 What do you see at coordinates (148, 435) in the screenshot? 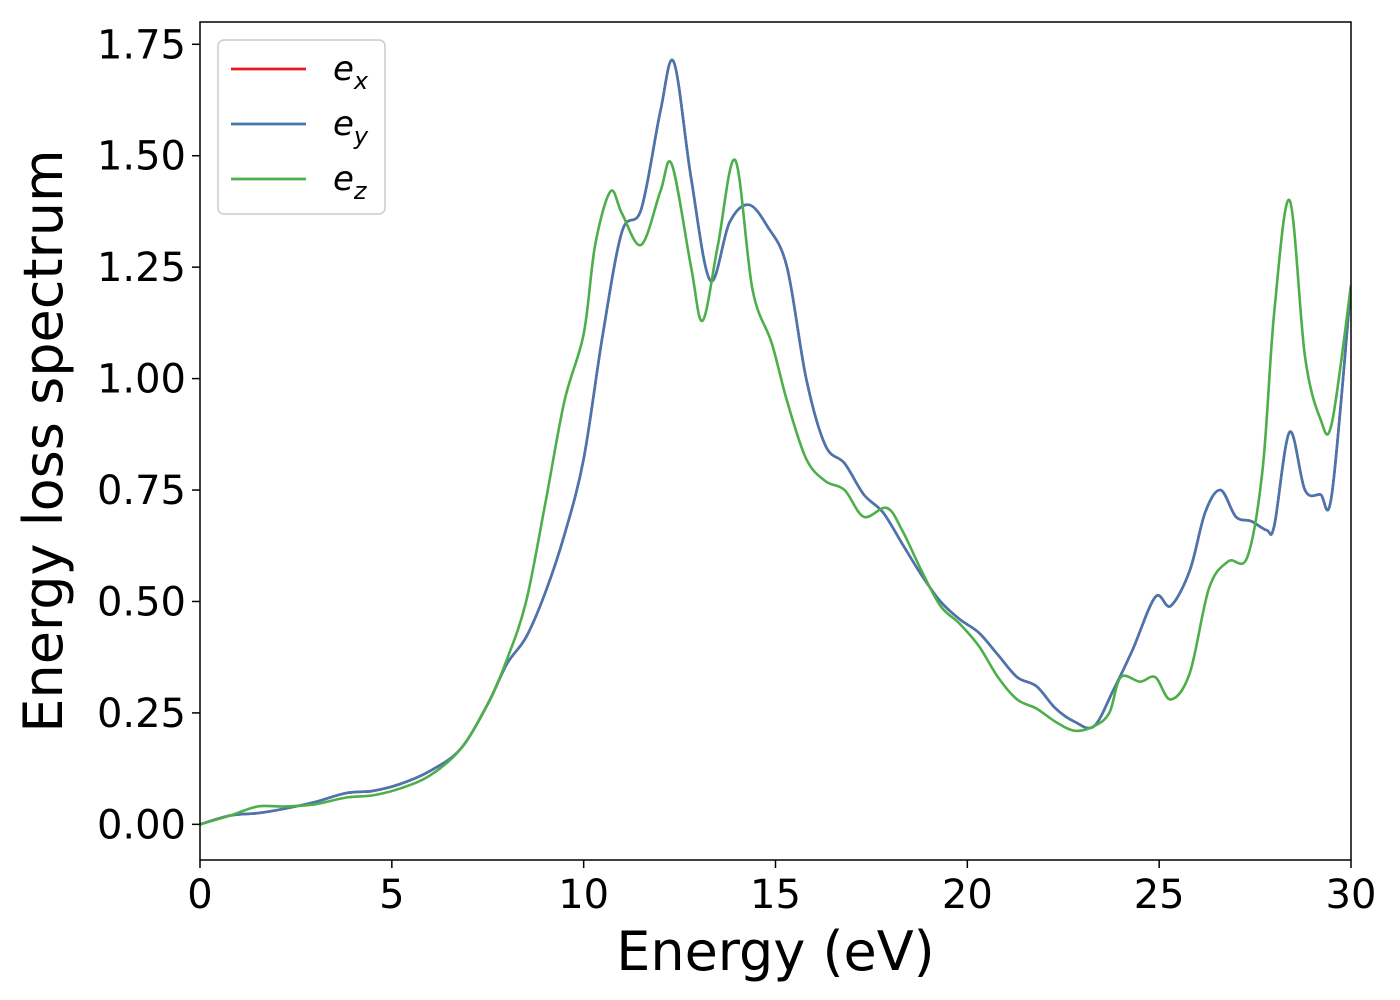
I see `y-axis-ticks: 0.00 0.25 0.50 0.75 1.00 1.25 1.50 1.75` at bounding box center [148, 435].